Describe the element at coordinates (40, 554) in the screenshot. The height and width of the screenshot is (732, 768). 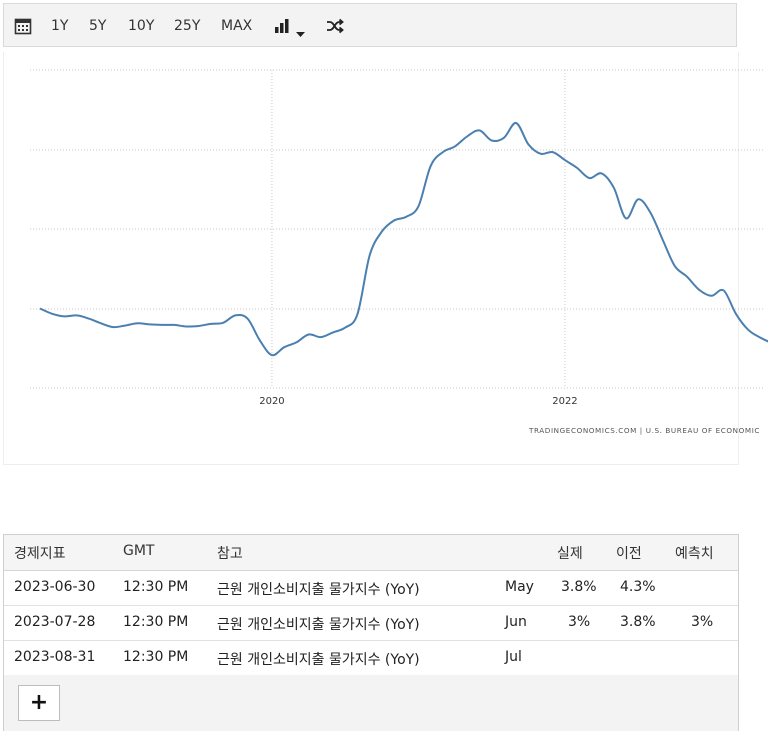
I see `header-indicator: 경제지표` at that location.